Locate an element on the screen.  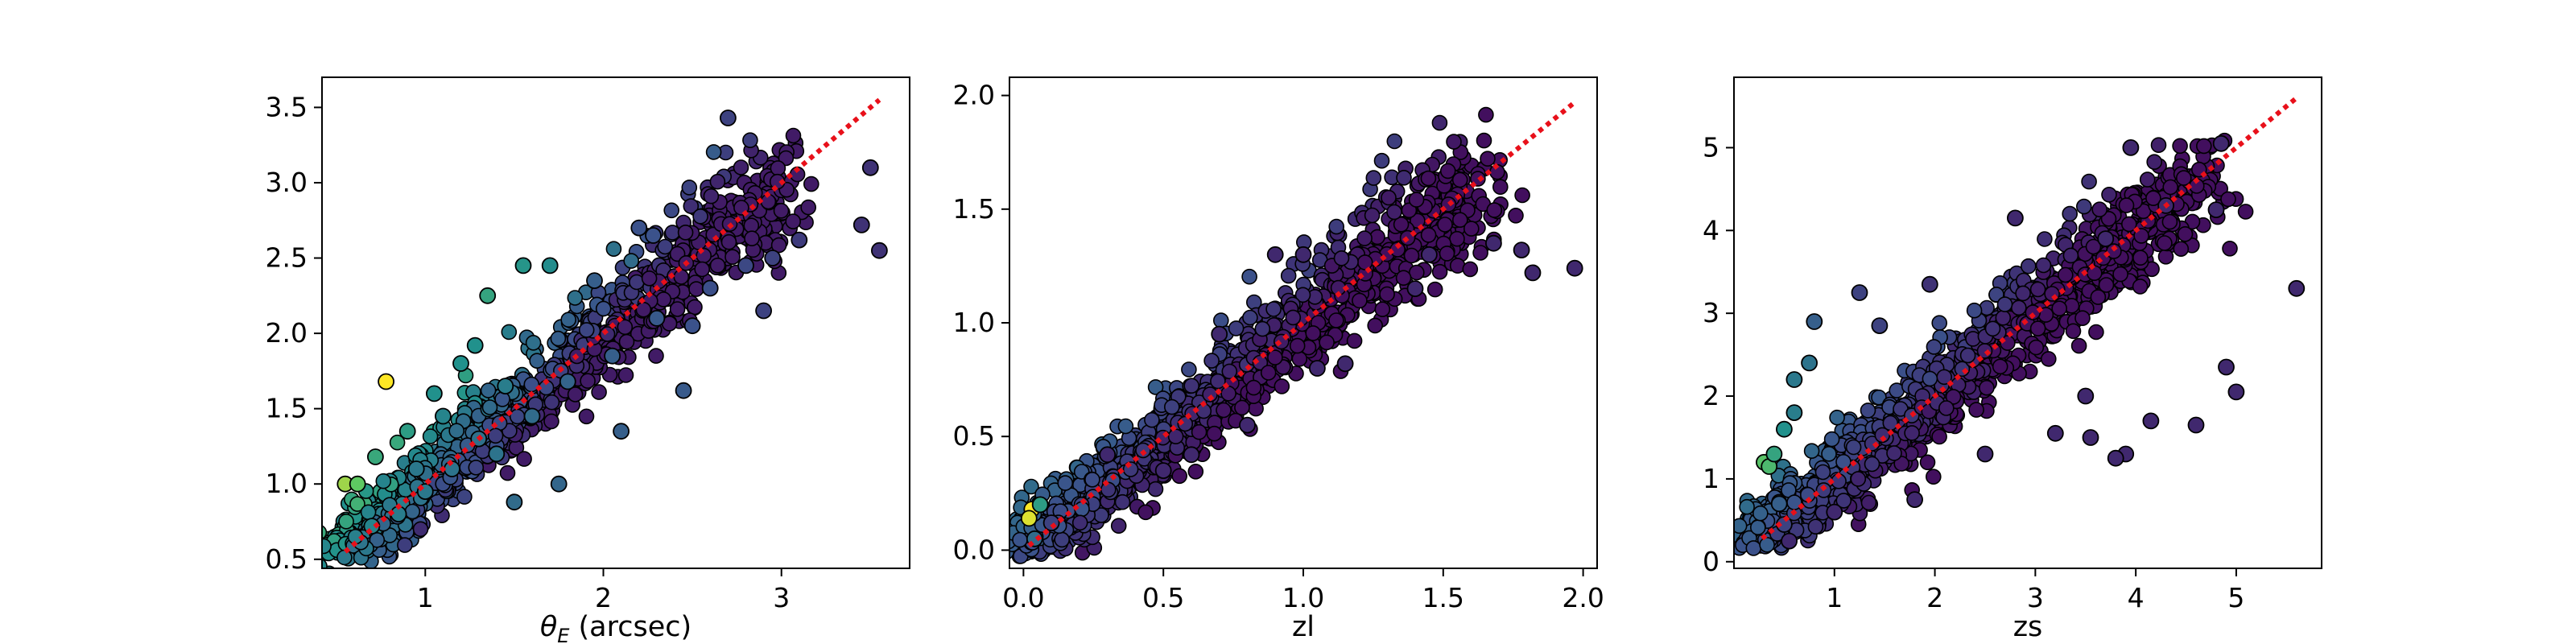
panel-zs-ytick-label: 3 is located at coordinates (1711, 312).